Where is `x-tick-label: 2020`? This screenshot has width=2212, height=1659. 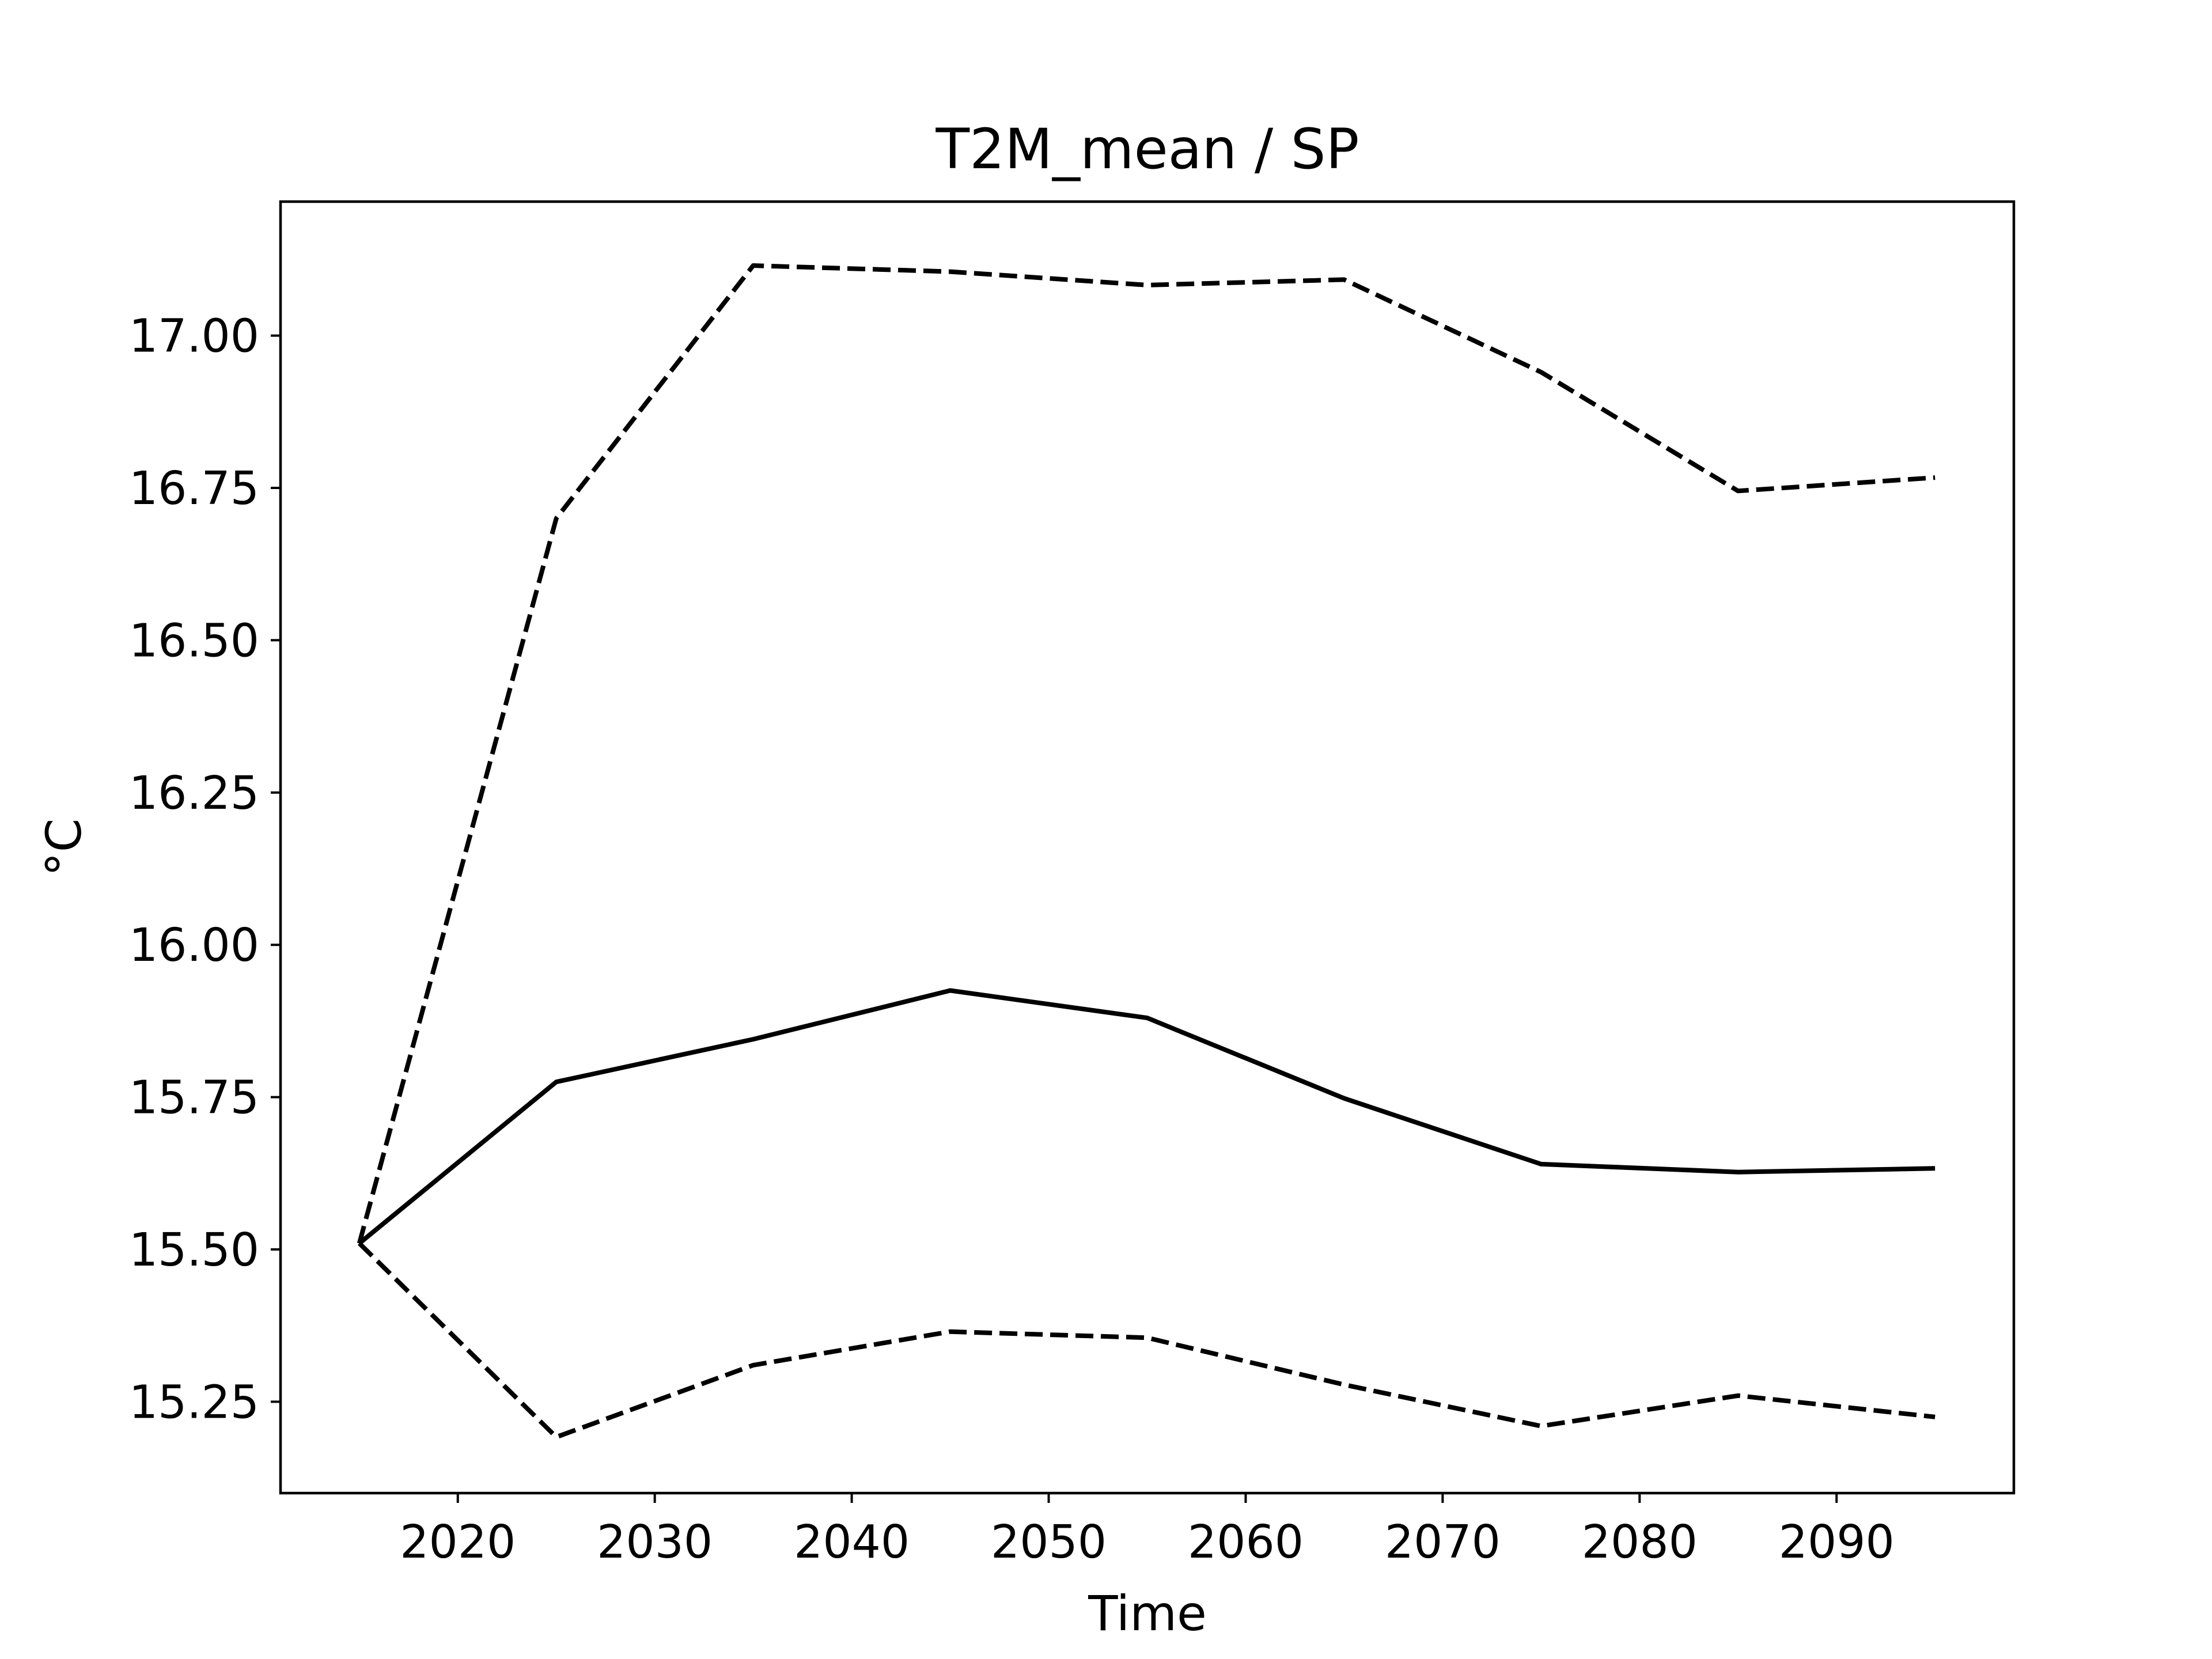
x-tick-label: 2020 is located at coordinates (458, 1542).